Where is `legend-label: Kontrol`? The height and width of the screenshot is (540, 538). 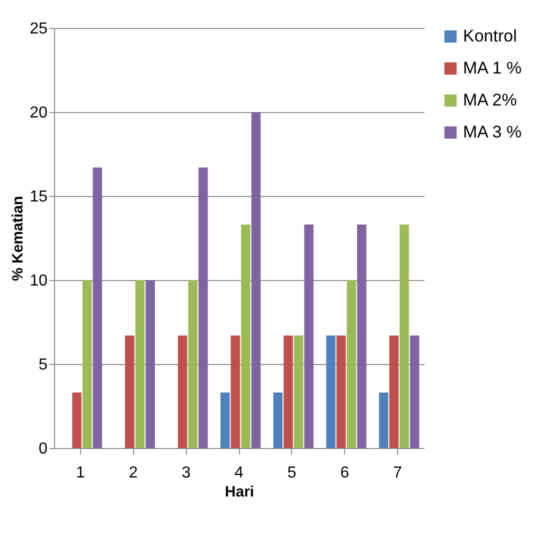
legend-label: Kontrol is located at coordinates (490, 36).